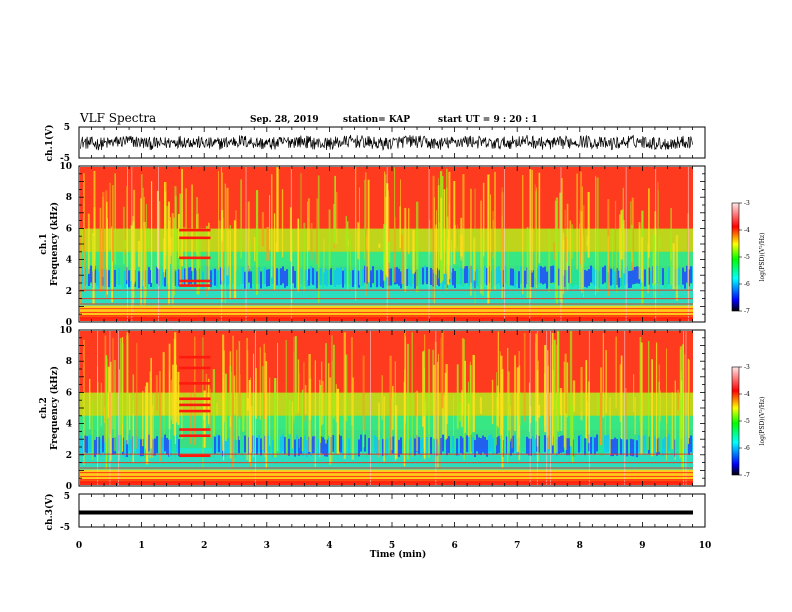  What do you see at coordinates (65, 245) in the screenshot?
I see `ch1-freq-ticklabels: 0 2 4 6 8 10` at bounding box center [65, 245].